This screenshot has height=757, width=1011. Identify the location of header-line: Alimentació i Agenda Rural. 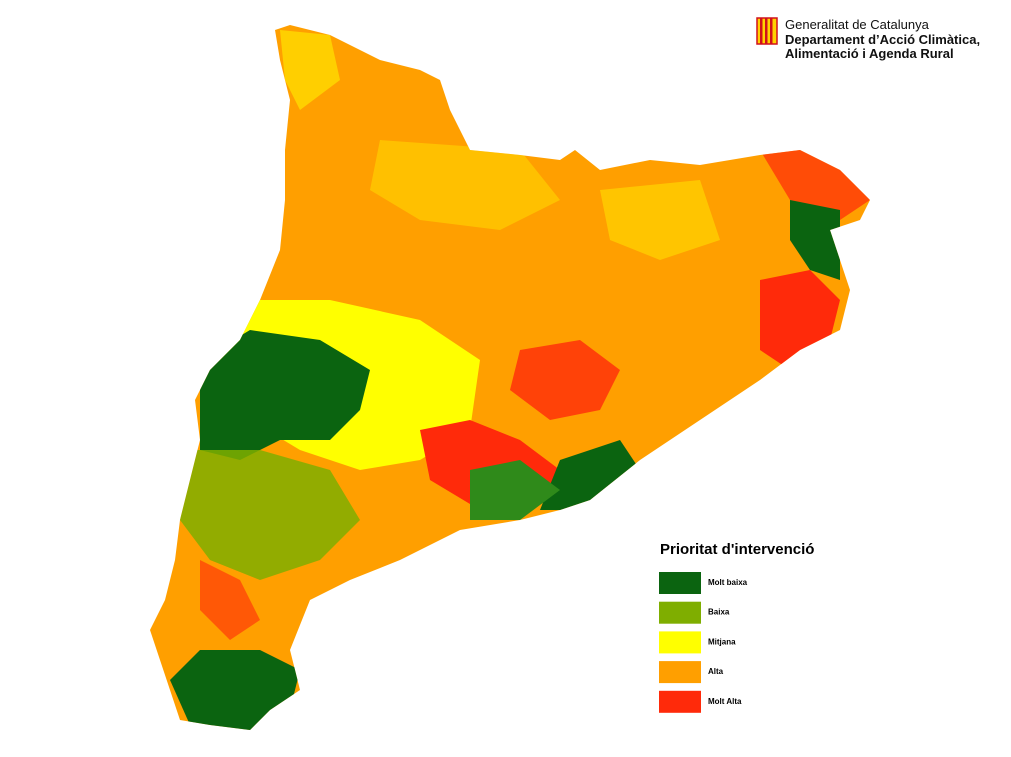
(869, 53).